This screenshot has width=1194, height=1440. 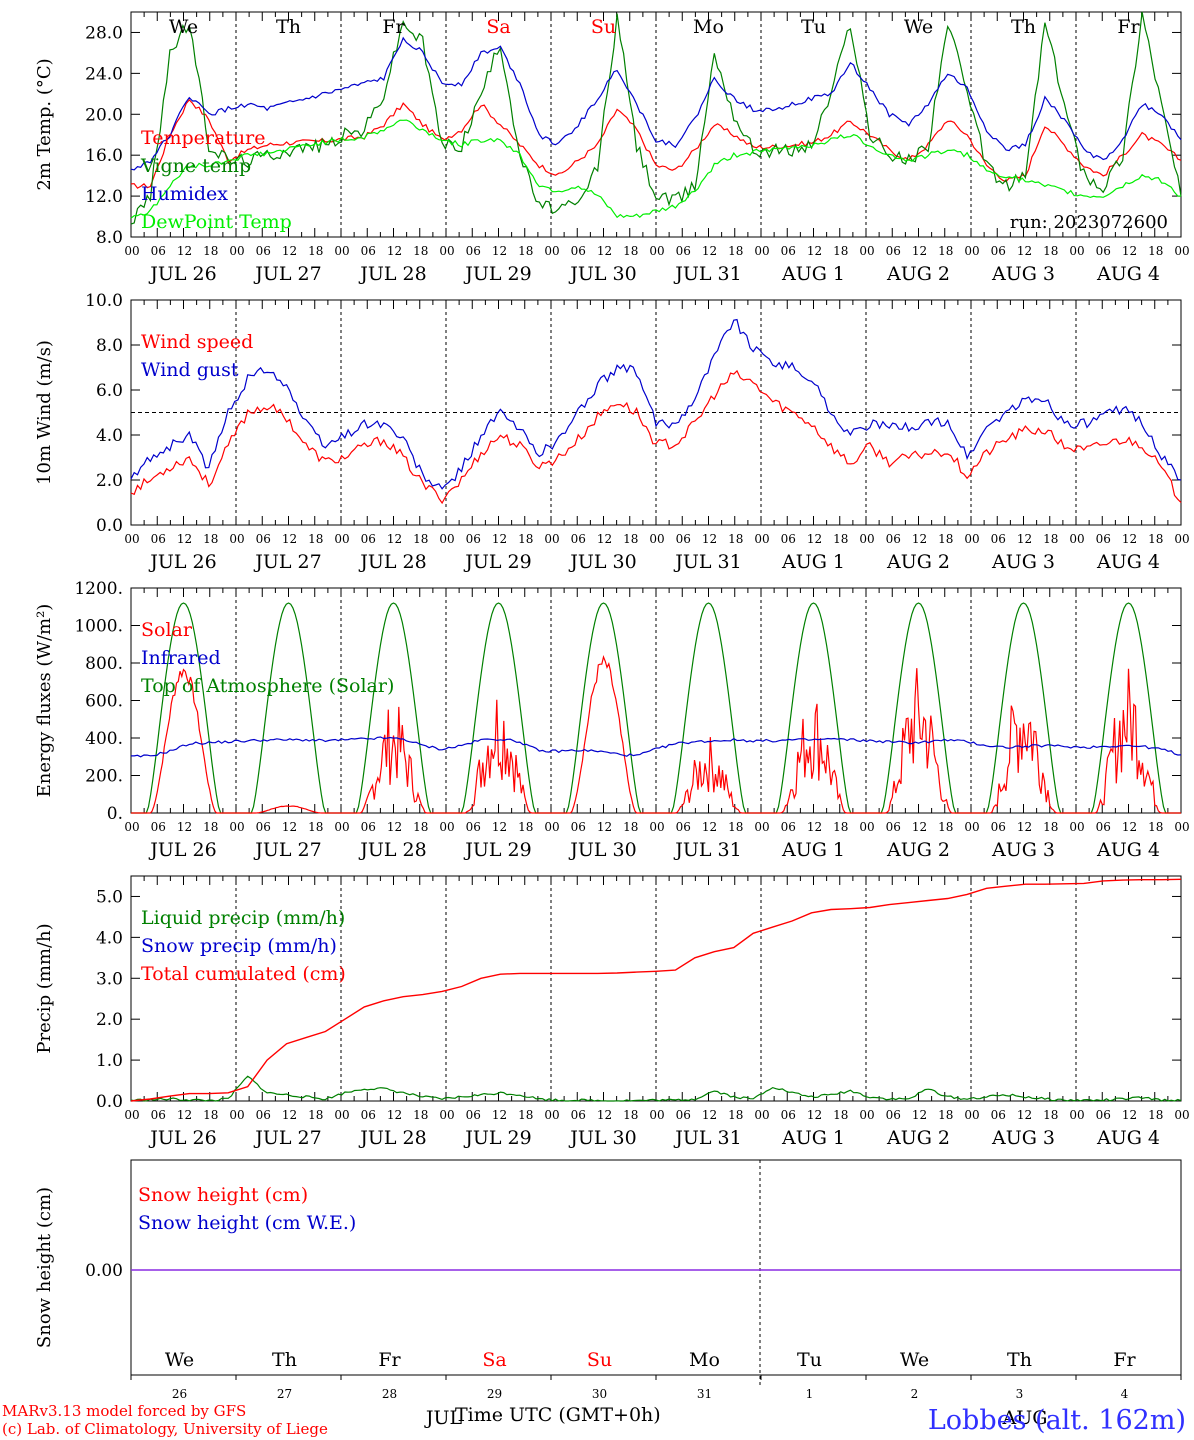 What do you see at coordinates (179, 1394) in the screenshot?
I see `snow-day-number: 26` at bounding box center [179, 1394].